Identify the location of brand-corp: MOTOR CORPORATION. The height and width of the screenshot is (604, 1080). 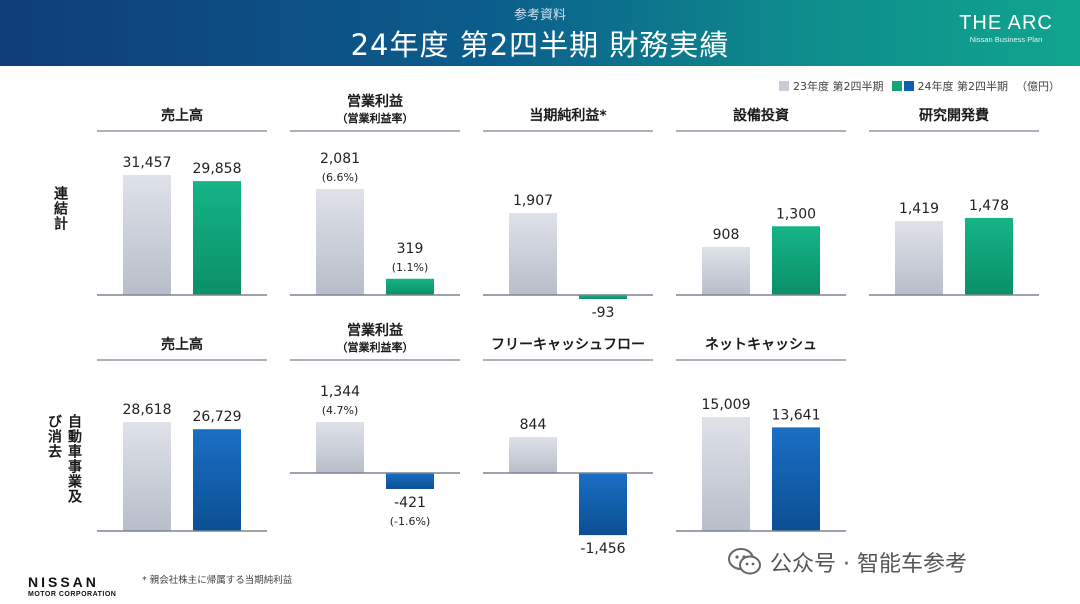
(72, 594).